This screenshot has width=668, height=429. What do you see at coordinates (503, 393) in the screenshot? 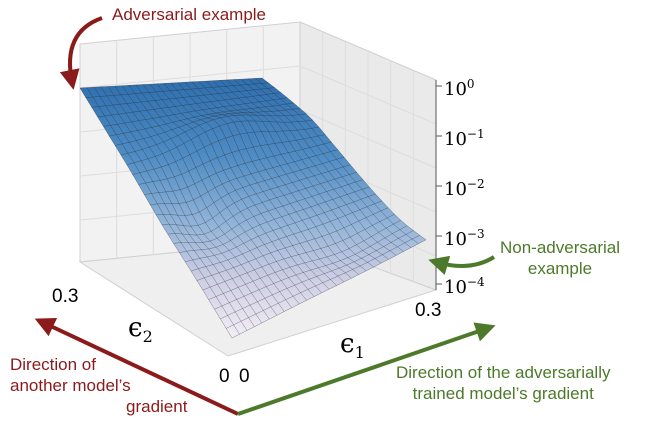
I see `adv-trained-line2: trained model’s gradient` at bounding box center [503, 393].